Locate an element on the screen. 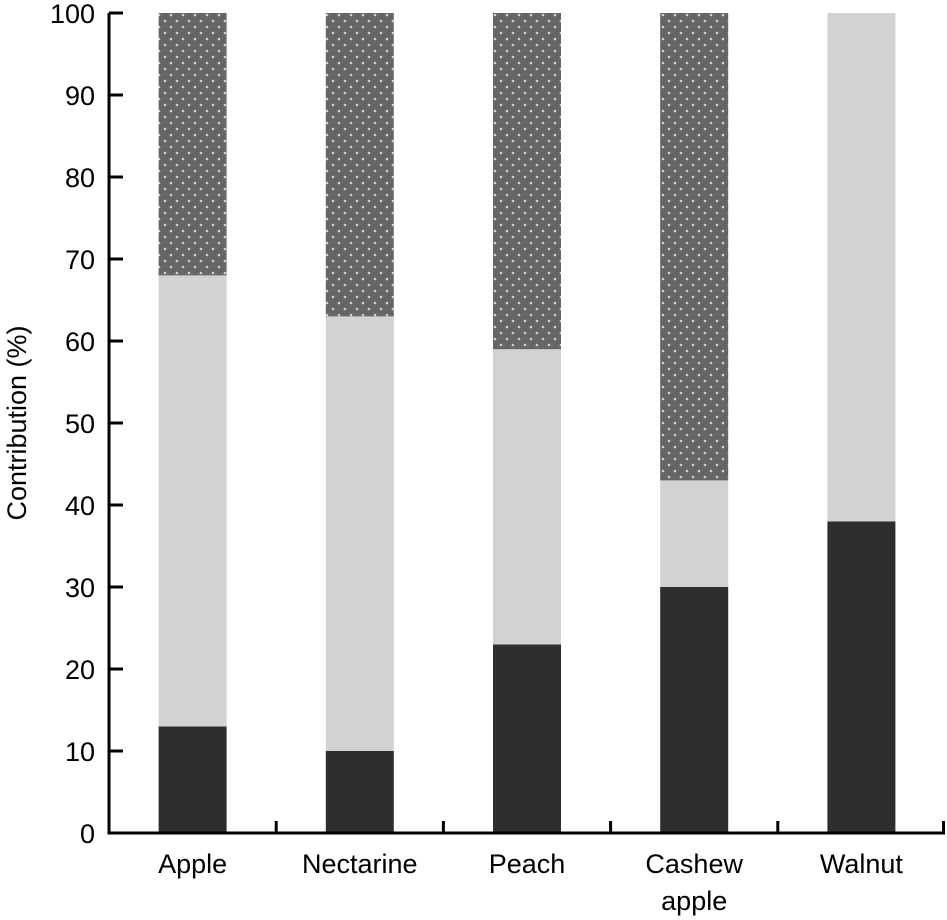 Image resolution: width=947 pixels, height=920 pixels. bar-apple is located at coordinates (192, 423).